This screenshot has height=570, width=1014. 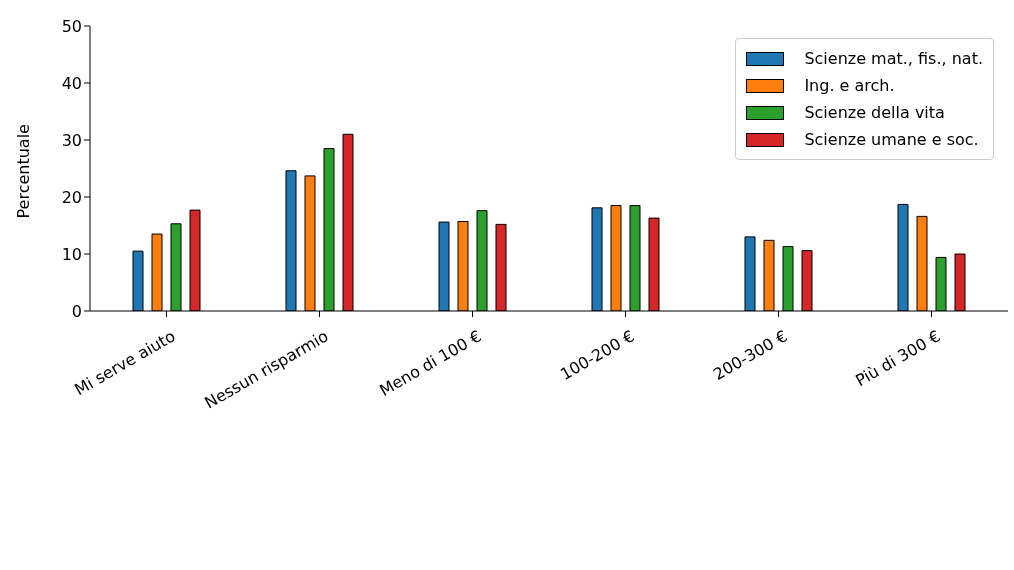 What do you see at coordinates (849, 85) in the screenshot?
I see `legend-label: Ing. e arch.` at bounding box center [849, 85].